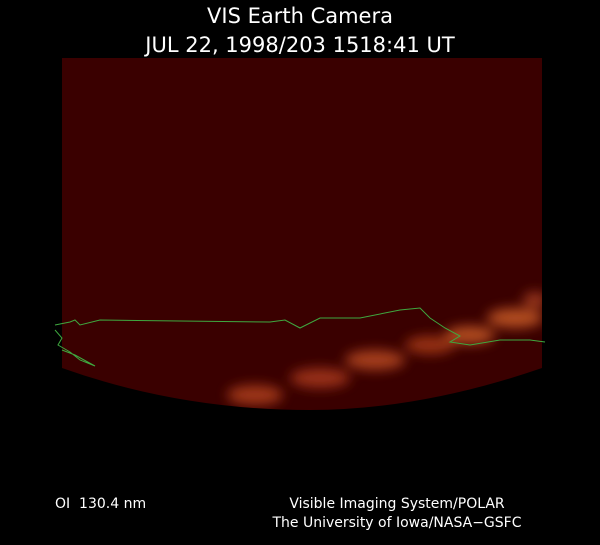  What do you see at coordinates (299, 45) in the screenshot?
I see `subtitle: JUL 22, 1998/203 1518:41 UT` at bounding box center [299, 45].